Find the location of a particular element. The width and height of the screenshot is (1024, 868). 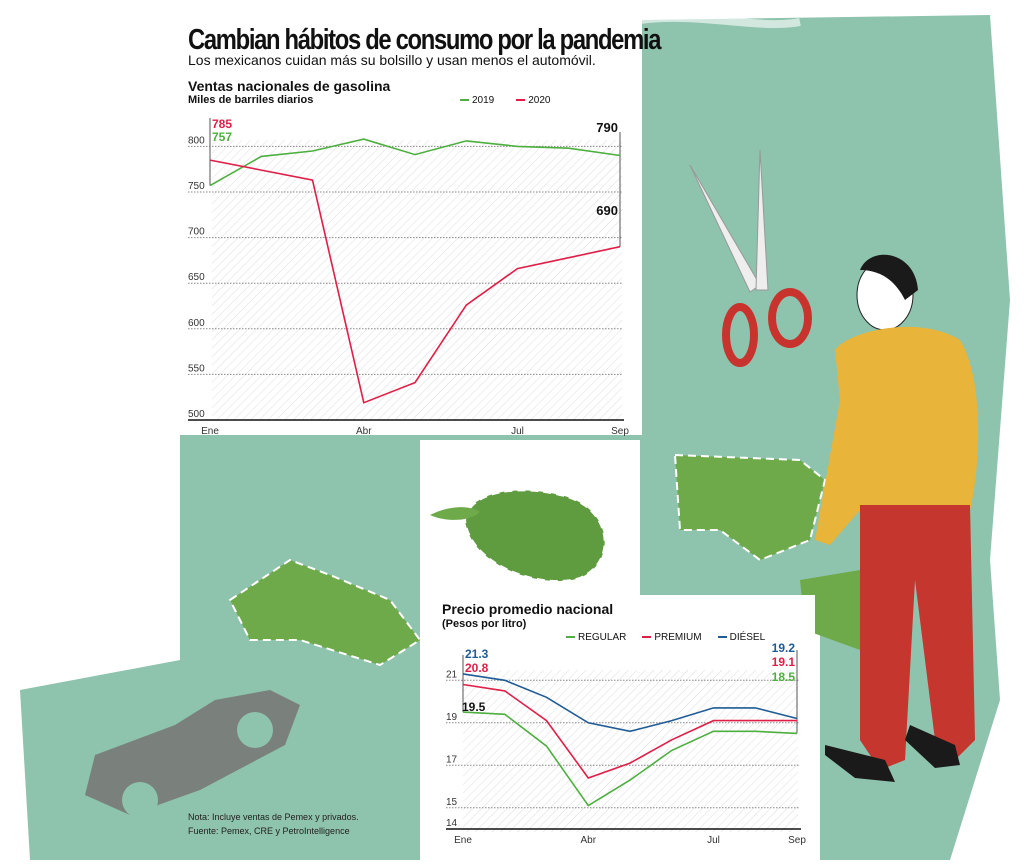

value-label: 785 is located at coordinates (222, 124).